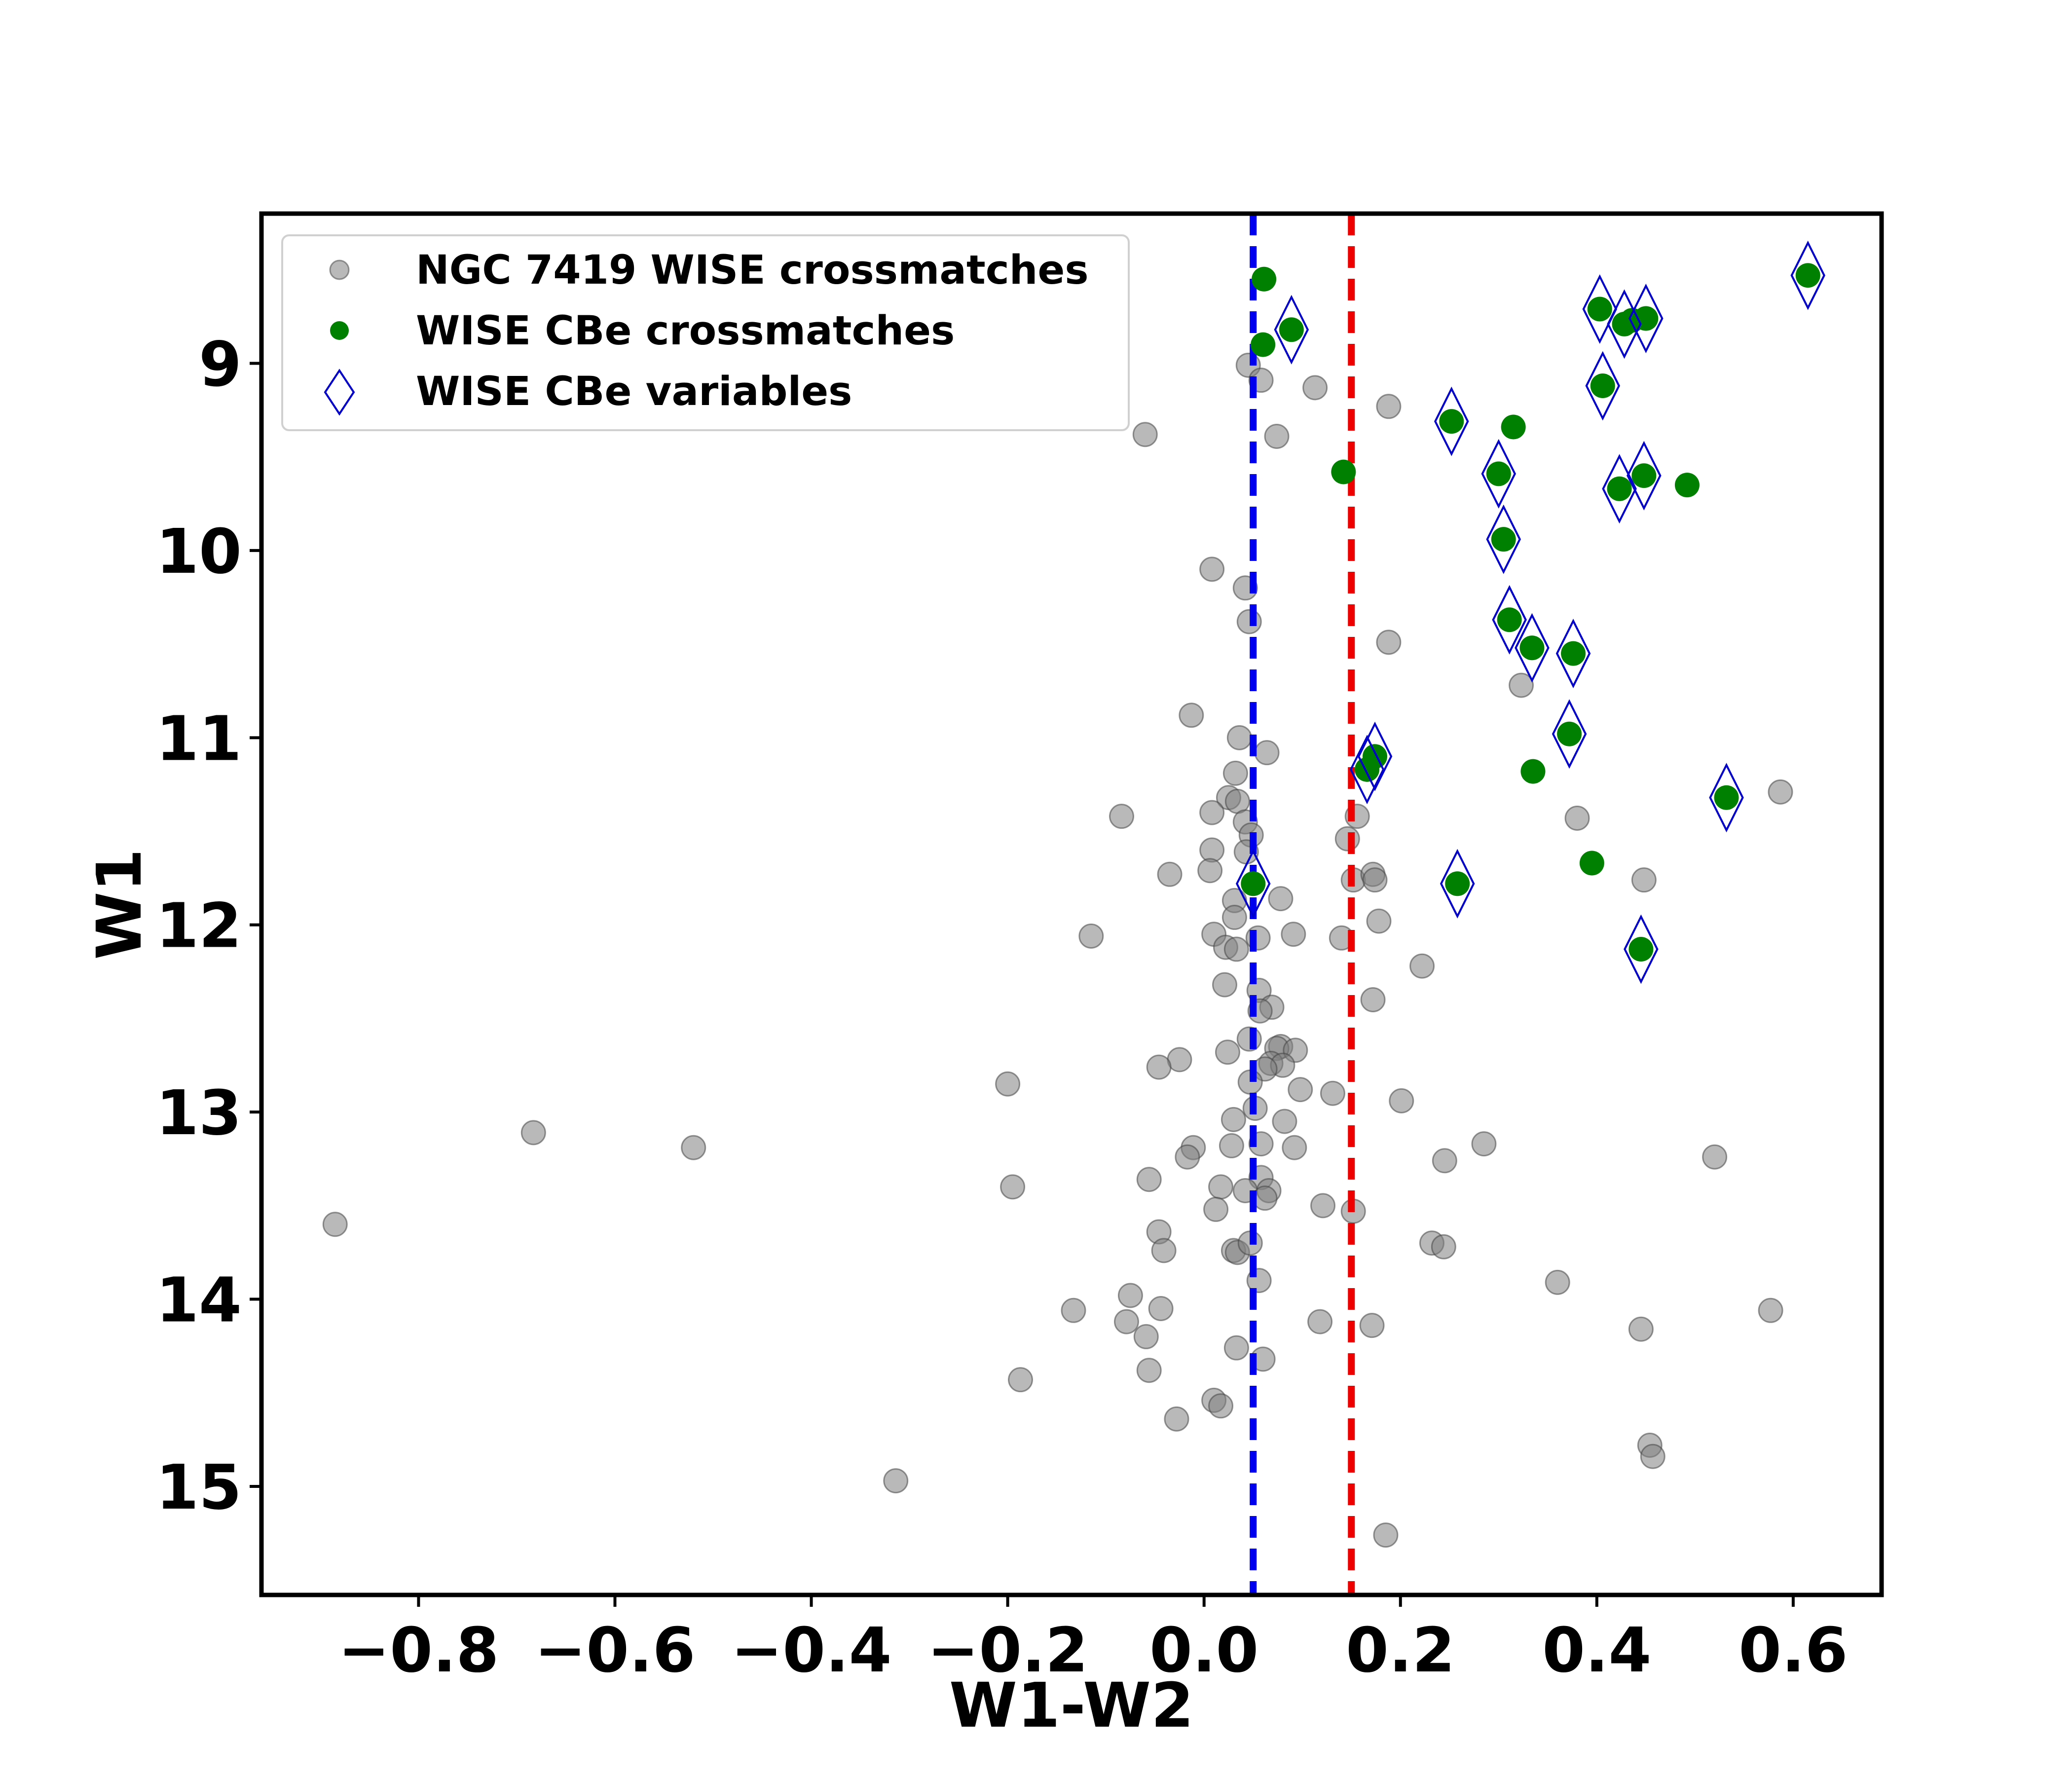 Image resolution: width=2072 pixels, height=1776 pixels. I want to click on y-tick-label: 9, so click(221, 365).